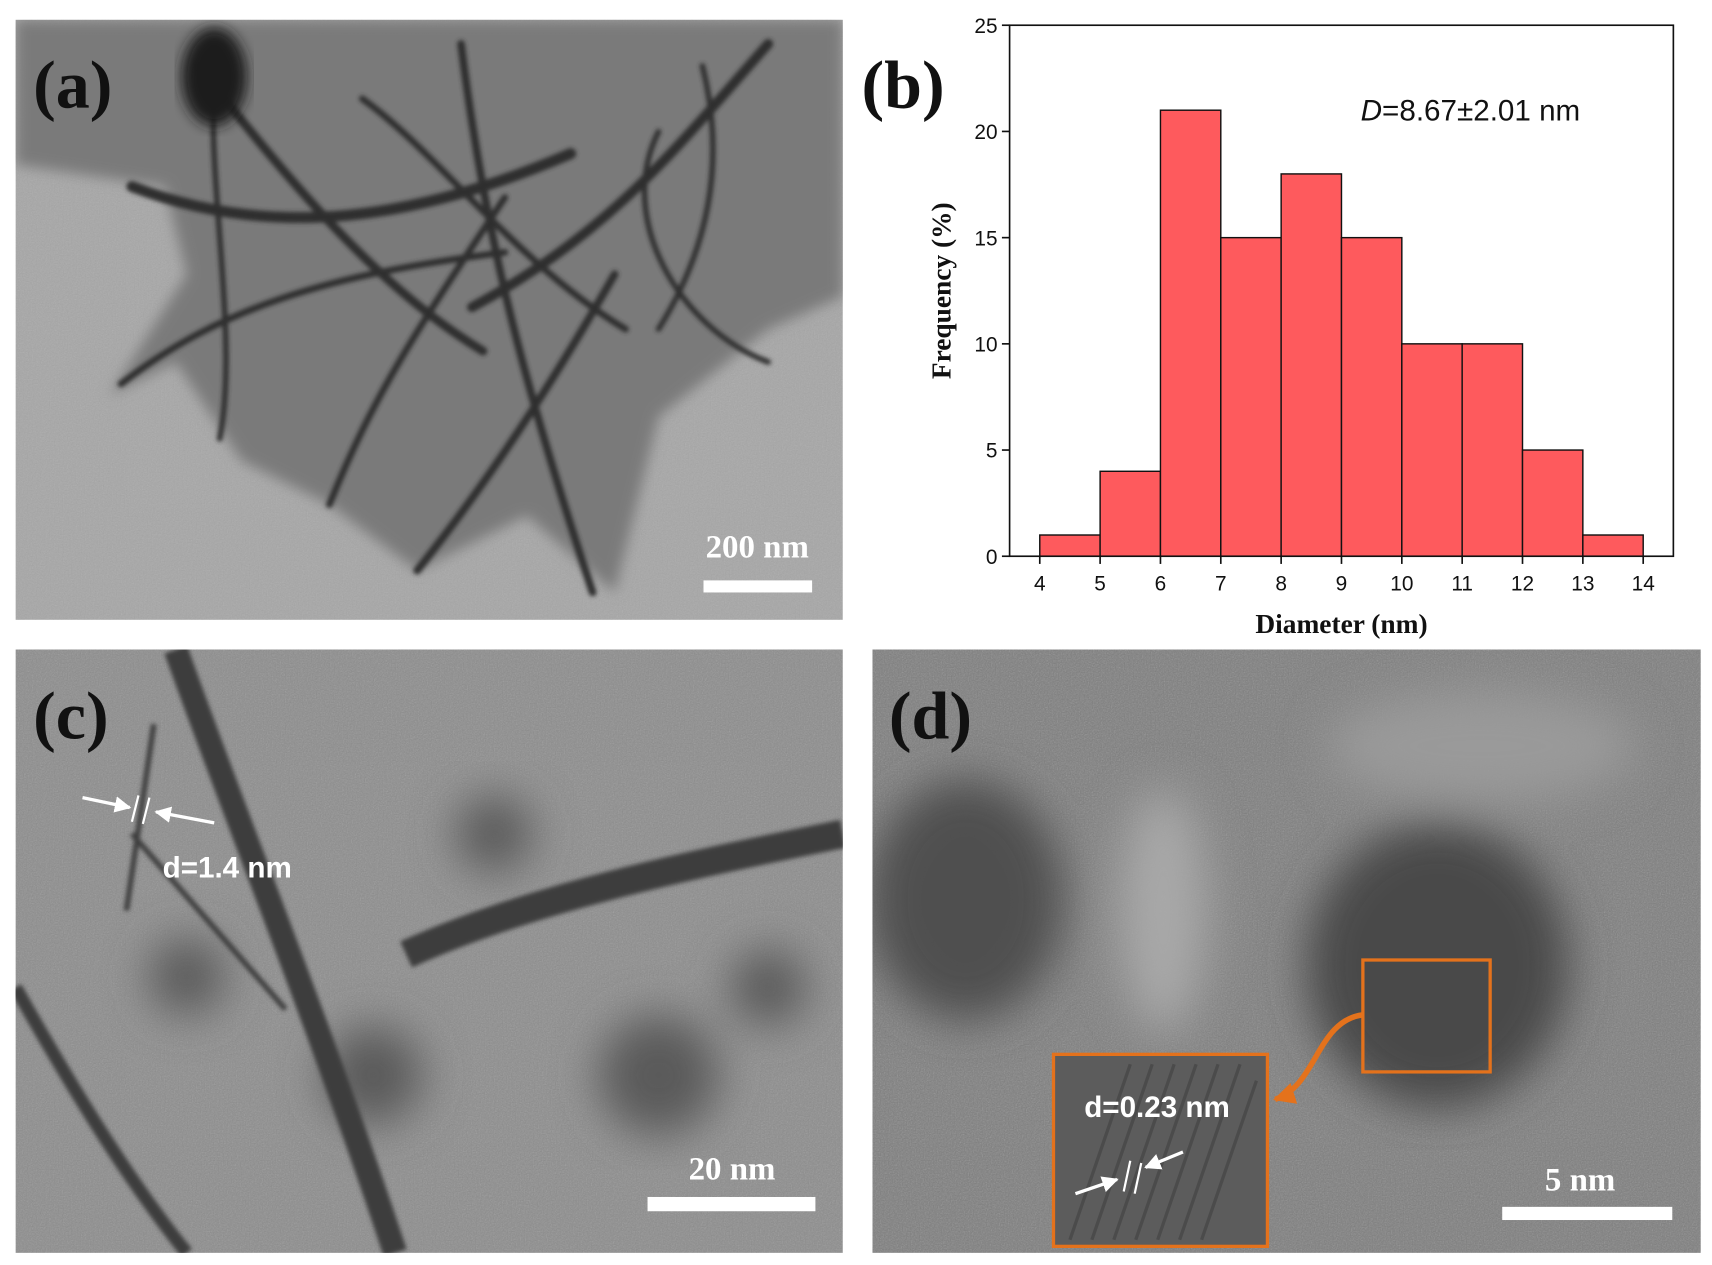  Describe the element at coordinates (1040, 583) in the screenshot. I see `x-tick-label: 4` at that location.